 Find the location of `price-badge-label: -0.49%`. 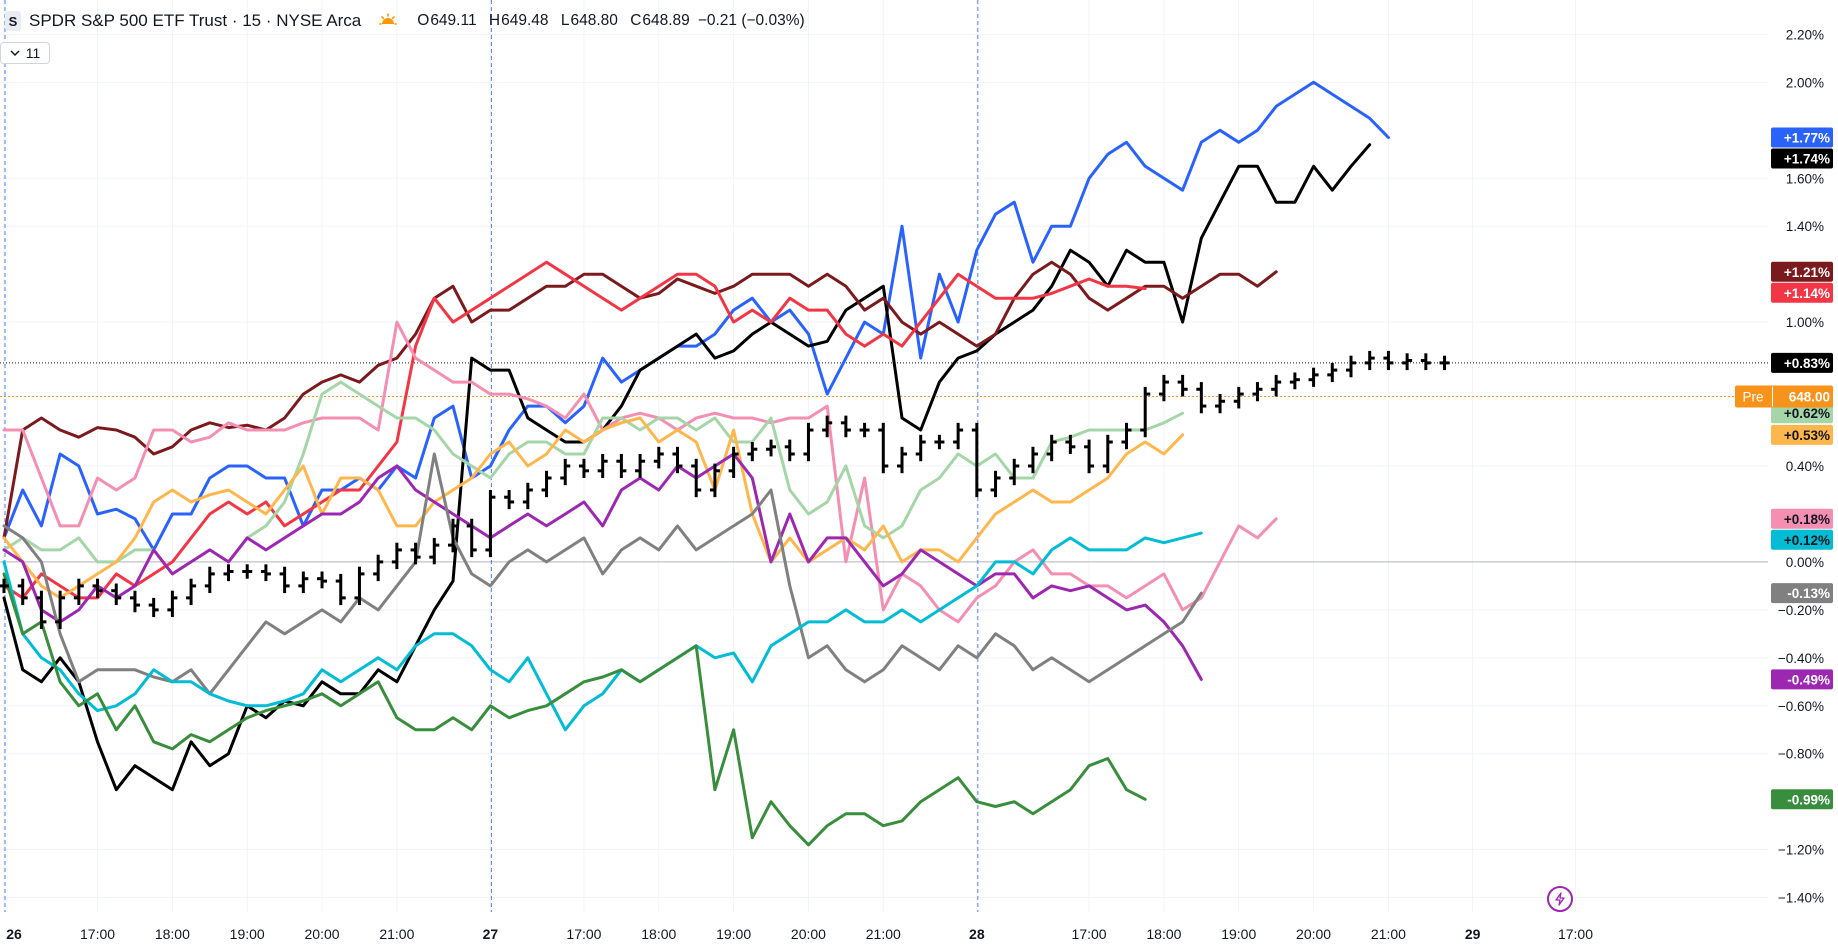

price-badge-label: -0.49% is located at coordinates (1808, 679).